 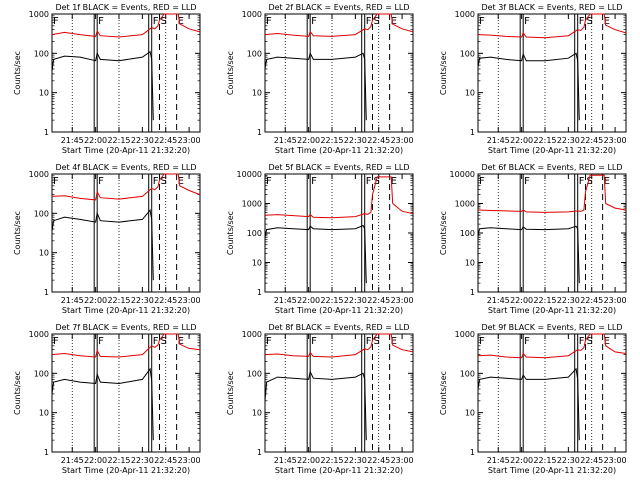 What do you see at coordinates (551, 327) in the screenshot?
I see `panel-title: Det 9f BLACK = Events, RED = LLD` at bounding box center [551, 327].